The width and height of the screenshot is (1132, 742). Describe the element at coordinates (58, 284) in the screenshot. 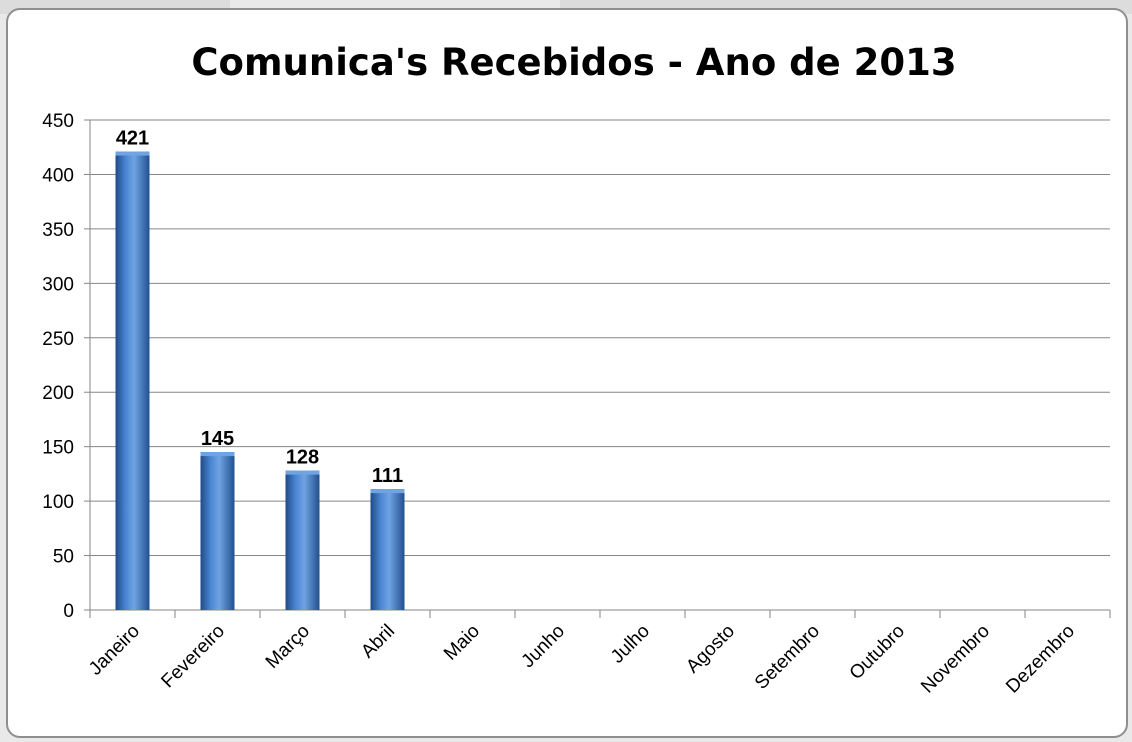

I see `y-tick-label: 300` at that location.